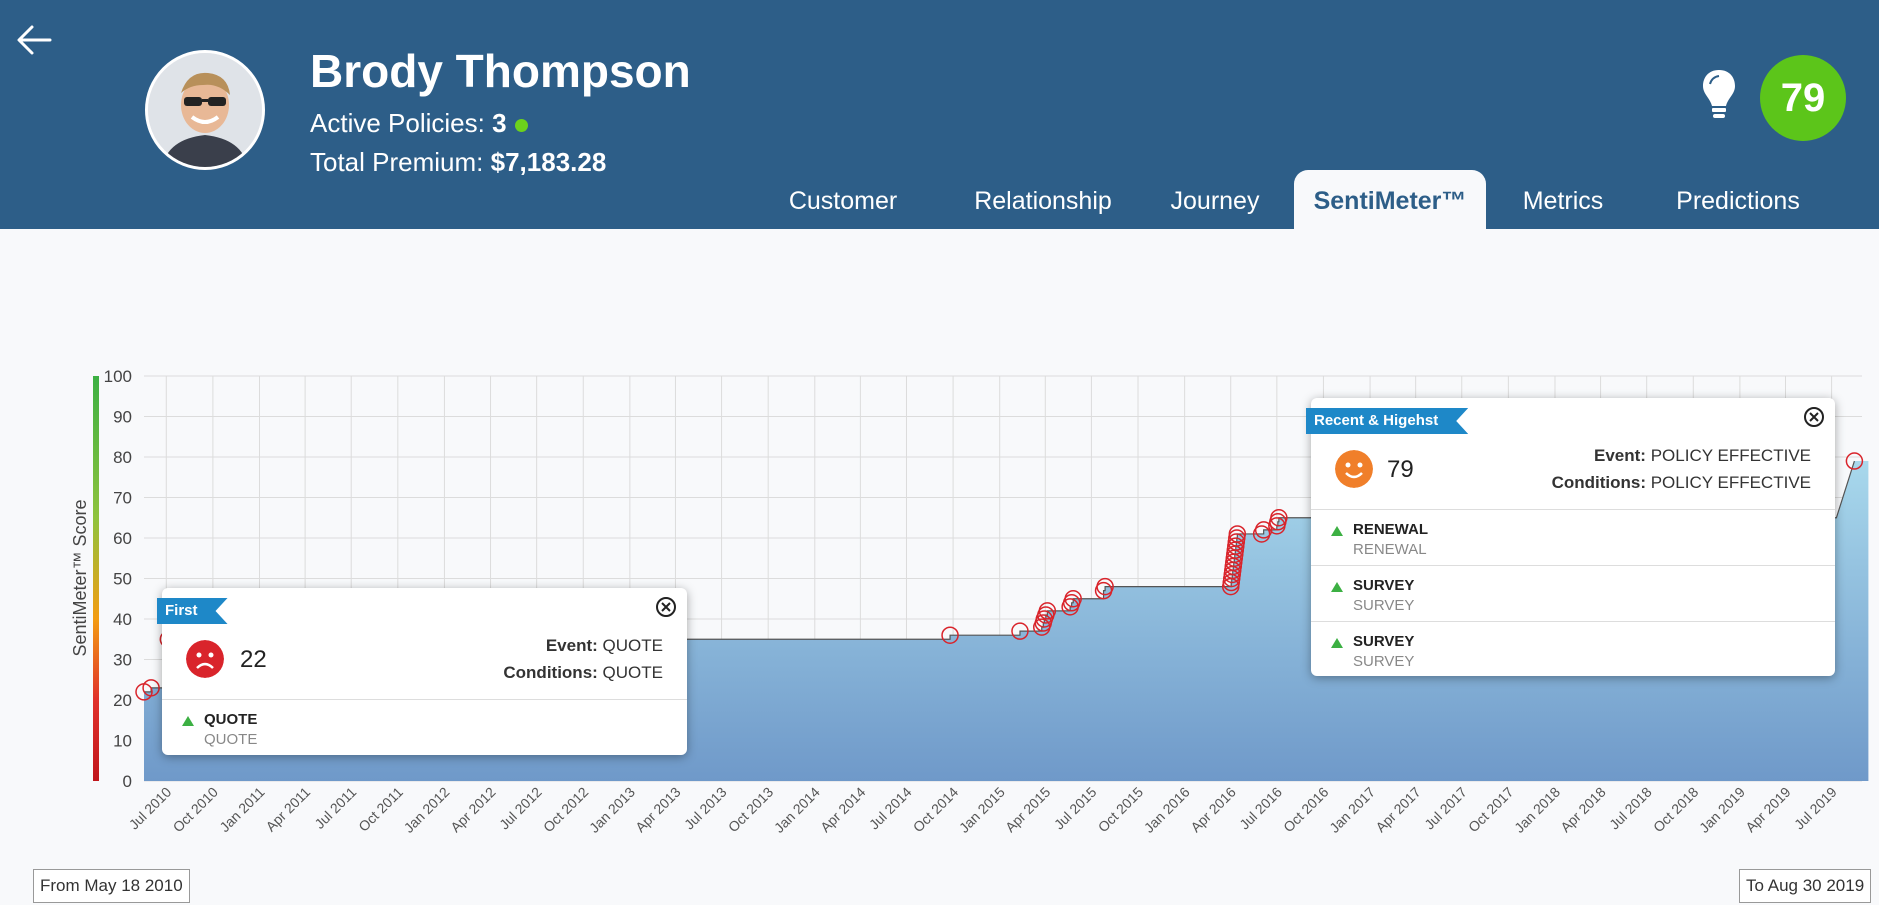  I want to click on x-tick-label: Jan 2013, so click(612, 810).